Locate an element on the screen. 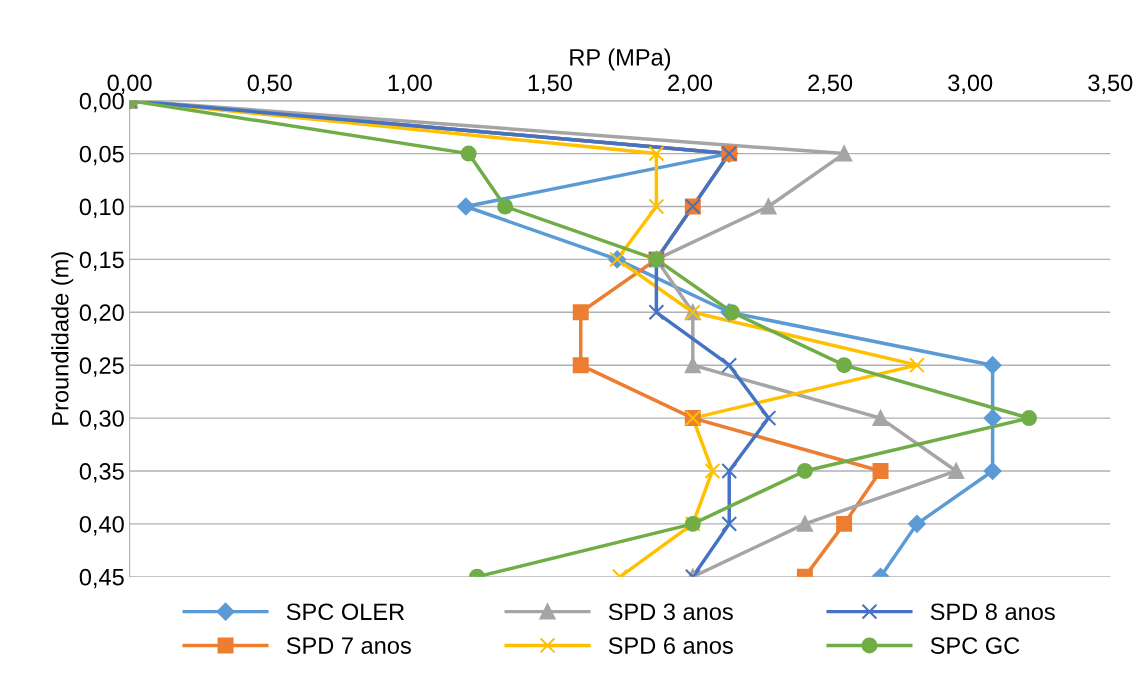 This screenshot has width=1147, height=685. y-tick-label: 0,15 is located at coordinates (101, 261).